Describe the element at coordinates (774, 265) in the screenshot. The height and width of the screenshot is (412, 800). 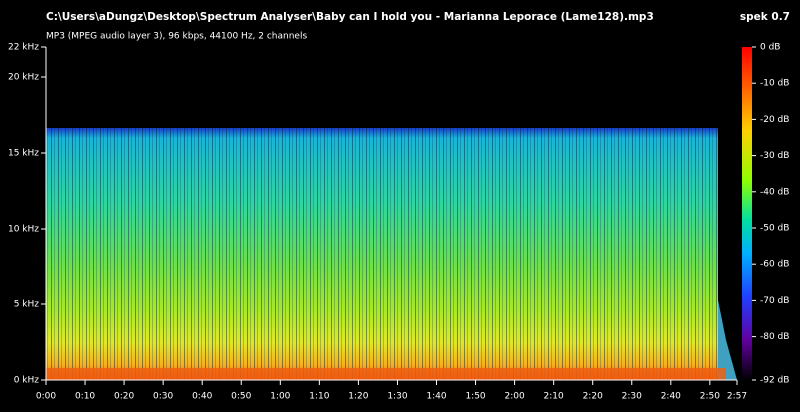
I see `db-label: -60 dB` at that location.